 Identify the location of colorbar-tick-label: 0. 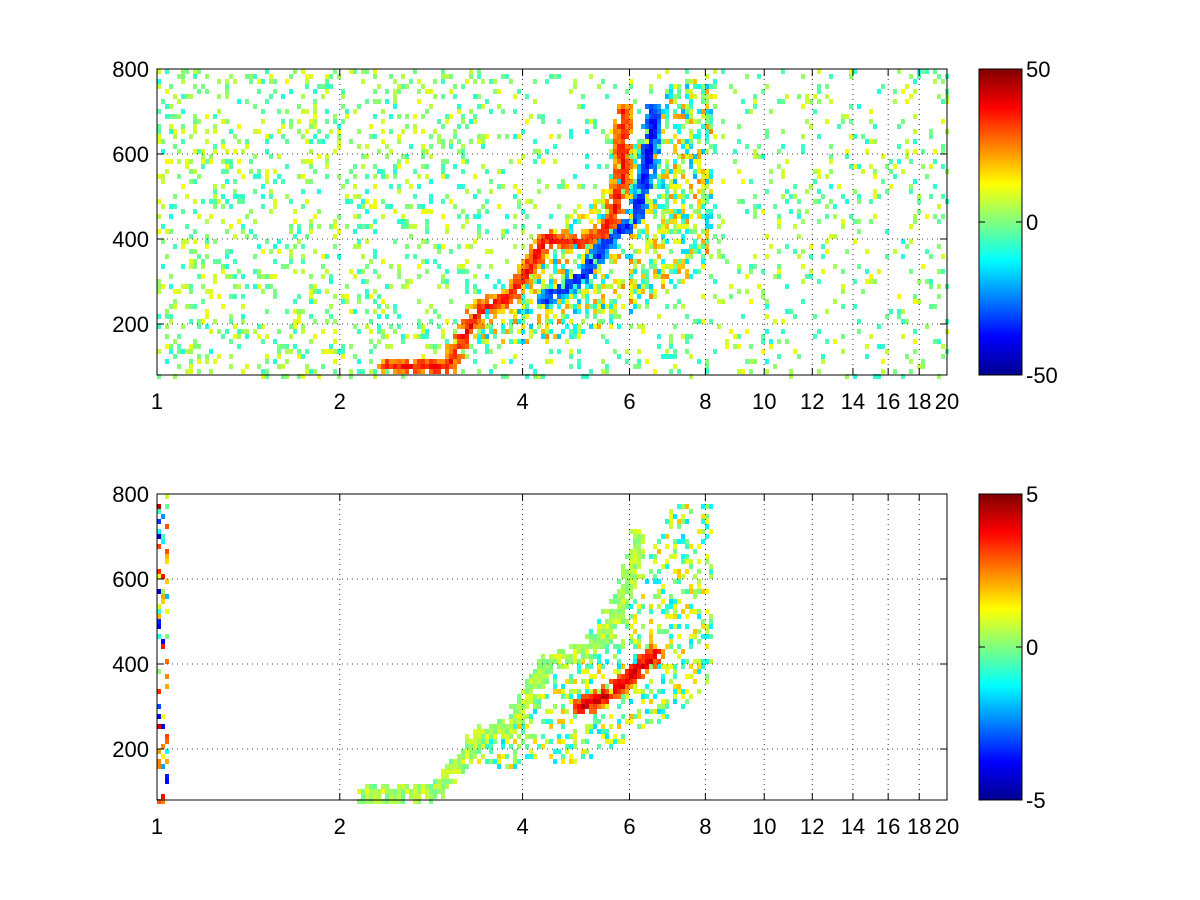
(1032, 647).